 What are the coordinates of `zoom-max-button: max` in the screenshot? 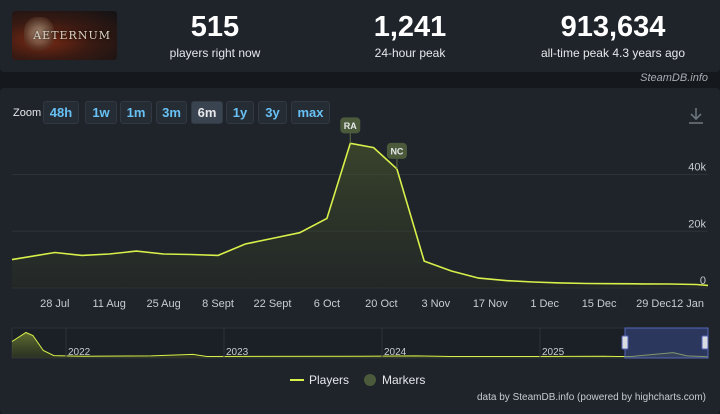 It's located at (310, 112).